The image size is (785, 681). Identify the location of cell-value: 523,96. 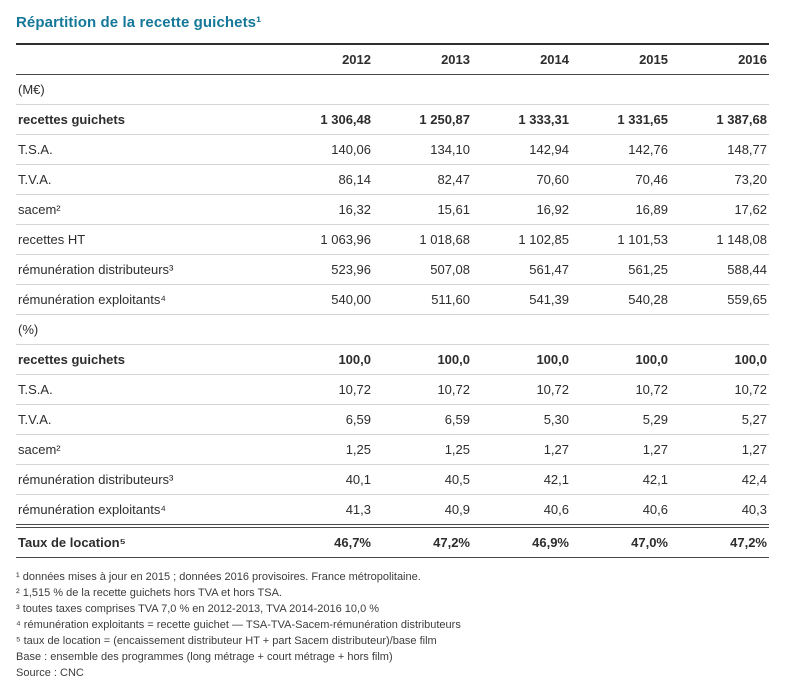
(351, 269).